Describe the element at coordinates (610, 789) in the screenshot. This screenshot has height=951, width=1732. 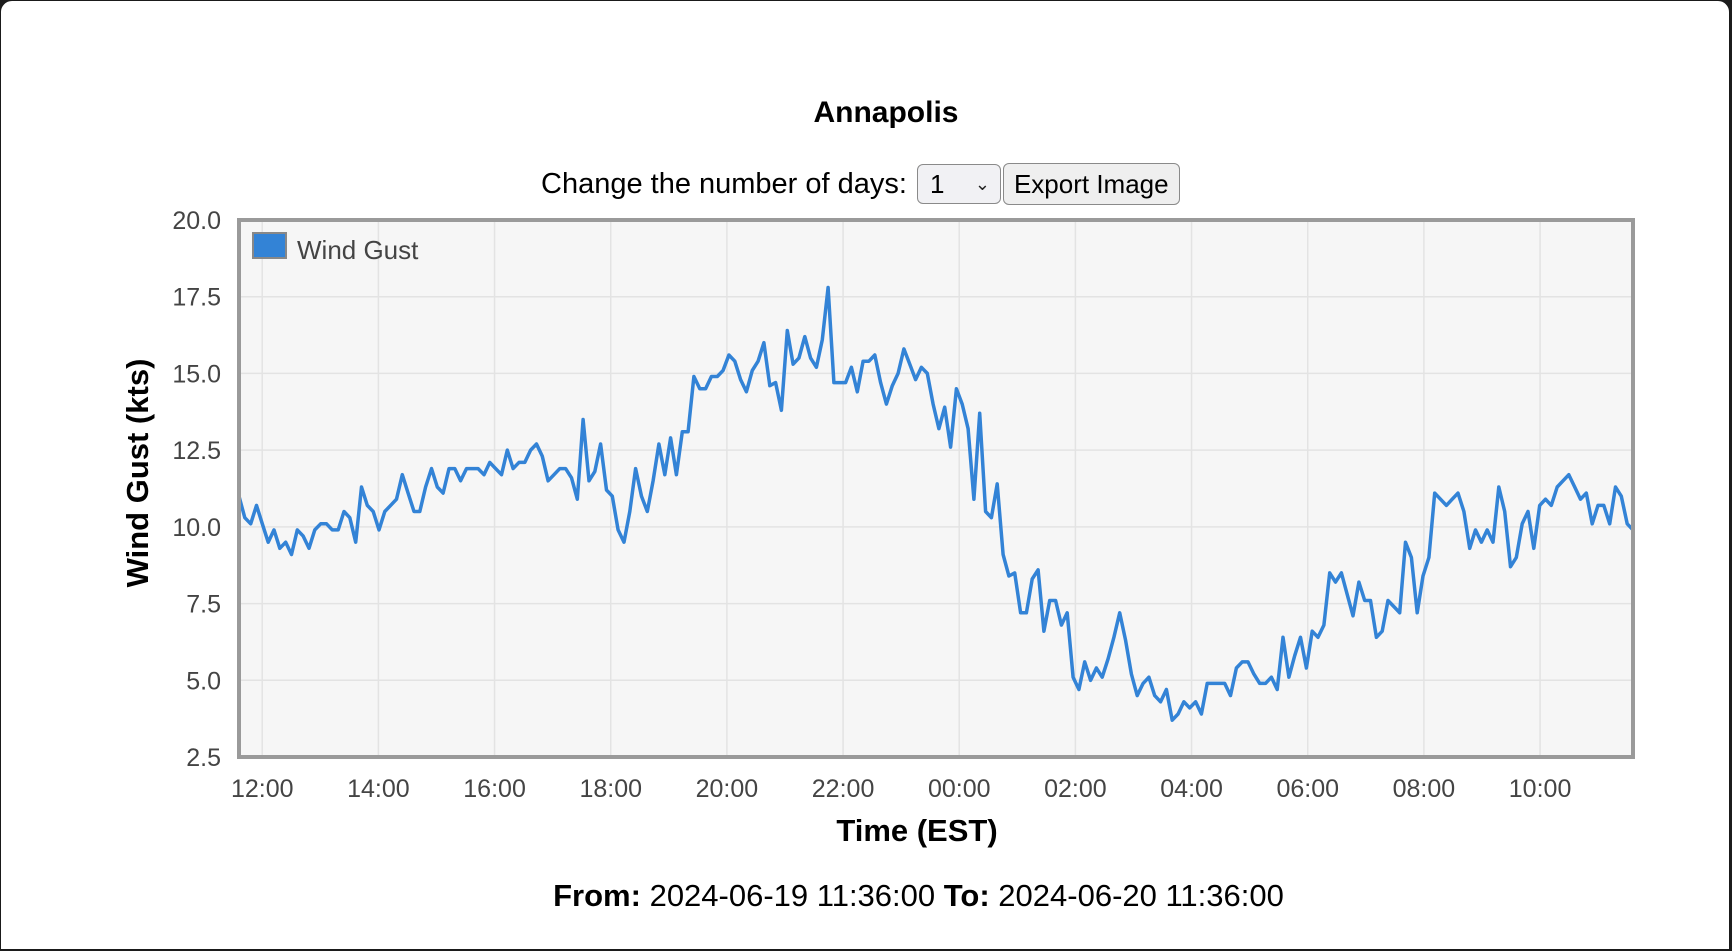
I see `x-tick-label: 18:00` at that location.